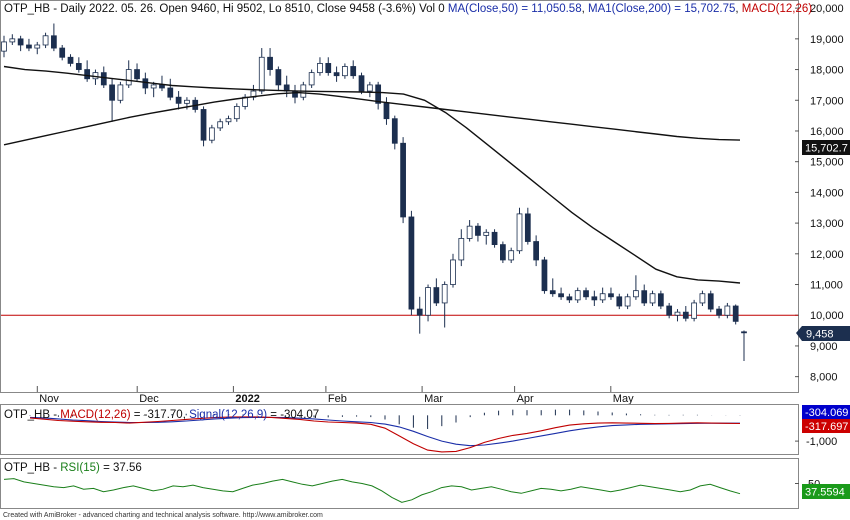  I want to click on signal-badge: -304.069, so click(826, 412).